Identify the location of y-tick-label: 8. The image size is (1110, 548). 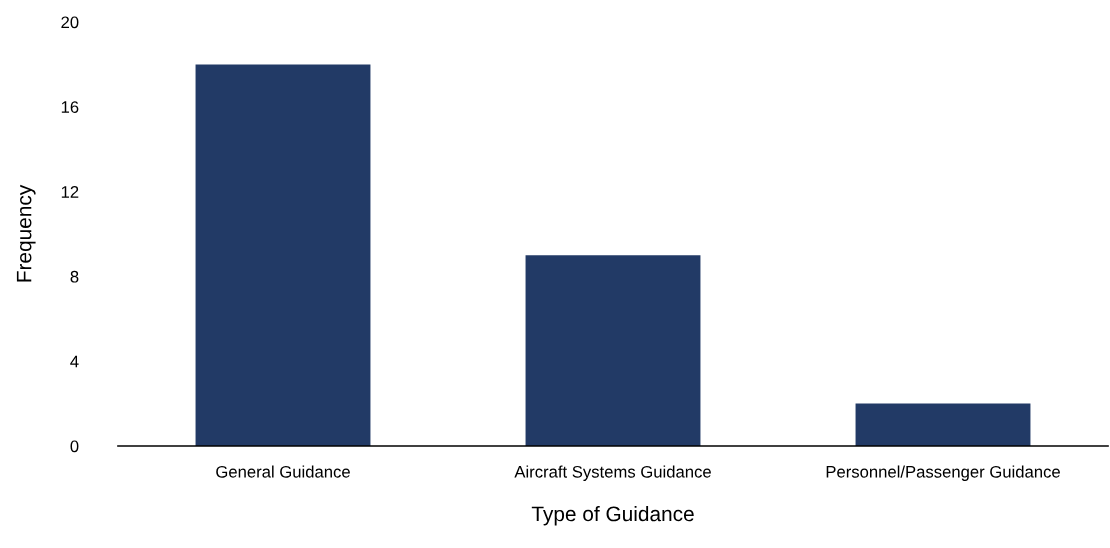
(74, 276).